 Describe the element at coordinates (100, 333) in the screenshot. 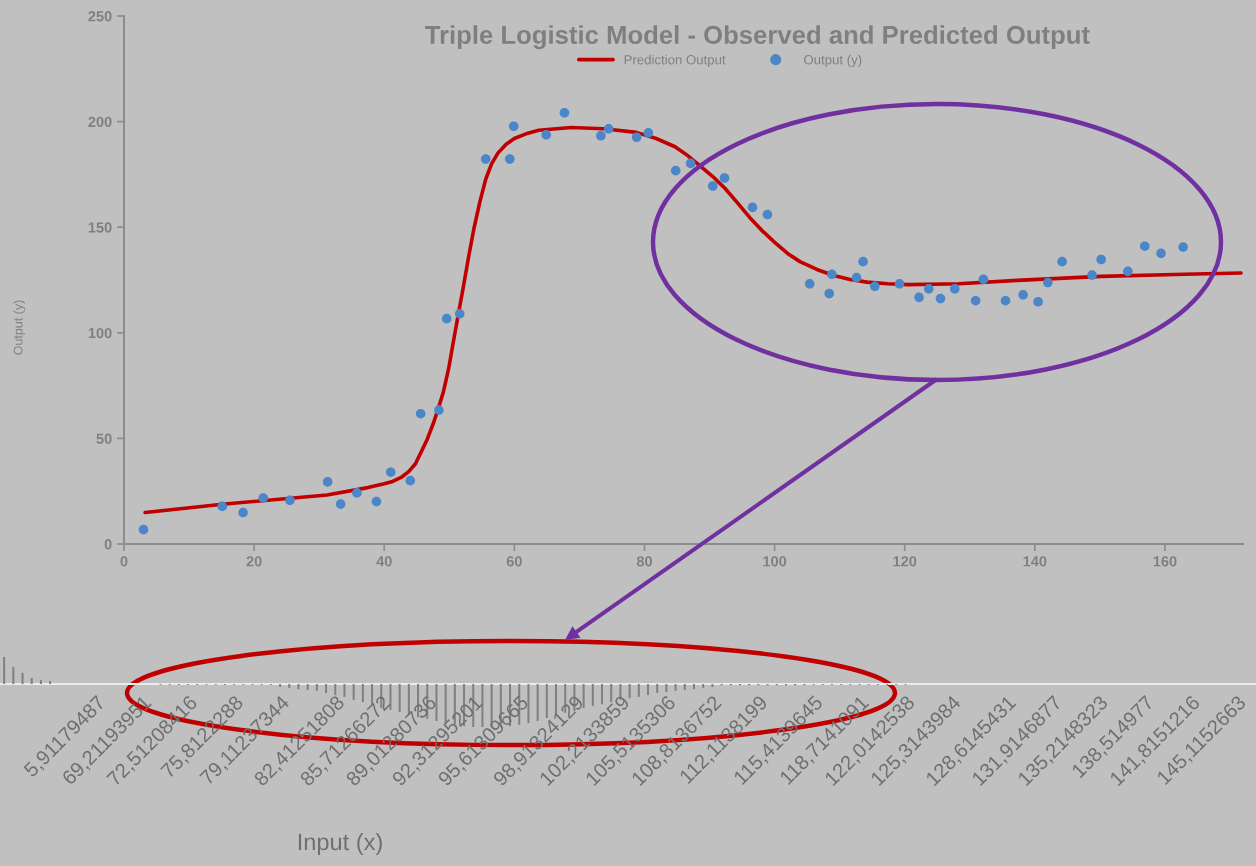

I see `y-tick-label: 100` at that location.